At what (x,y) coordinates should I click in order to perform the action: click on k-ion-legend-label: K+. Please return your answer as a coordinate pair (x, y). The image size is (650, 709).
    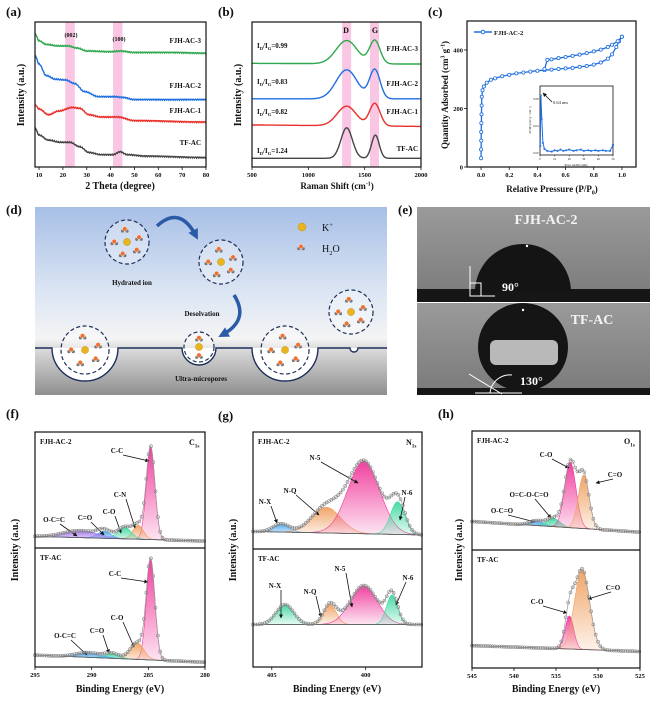
    Looking at the image, I should click on (327, 228).